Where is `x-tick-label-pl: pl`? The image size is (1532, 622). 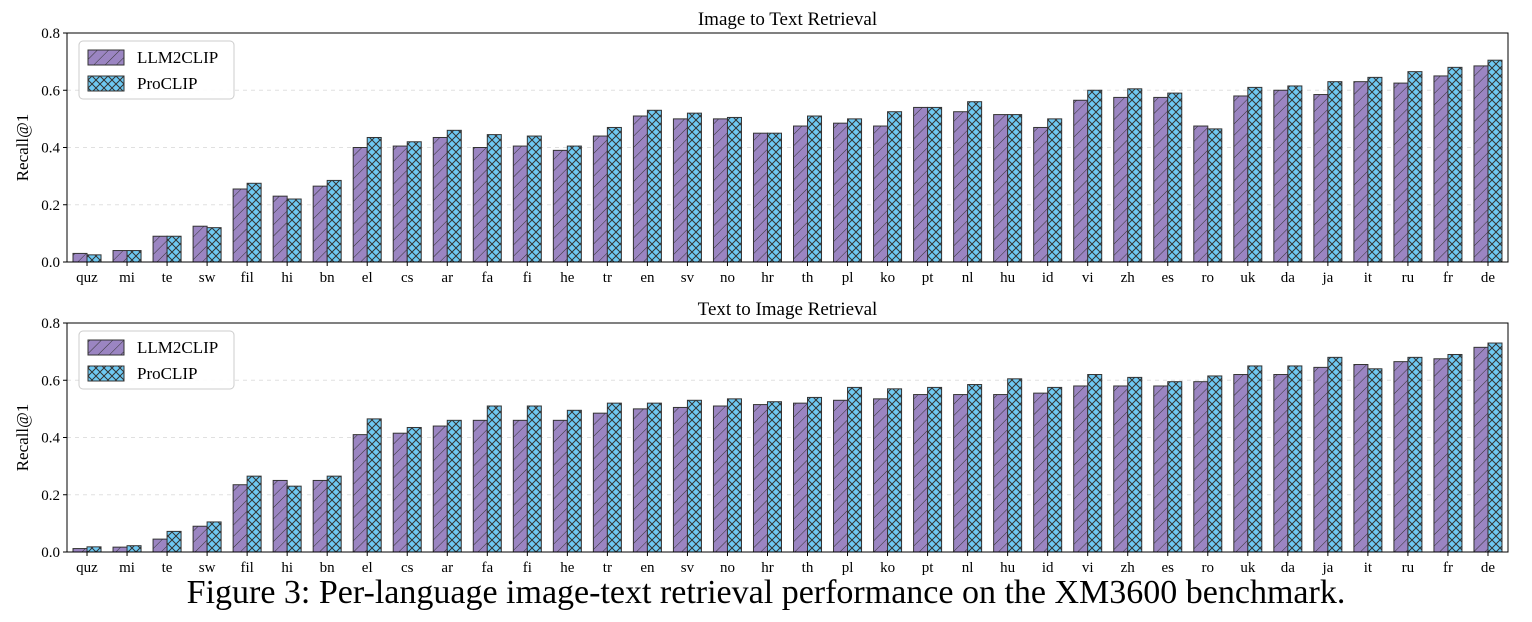 x-tick-label-pl: pl is located at coordinates (848, 568).